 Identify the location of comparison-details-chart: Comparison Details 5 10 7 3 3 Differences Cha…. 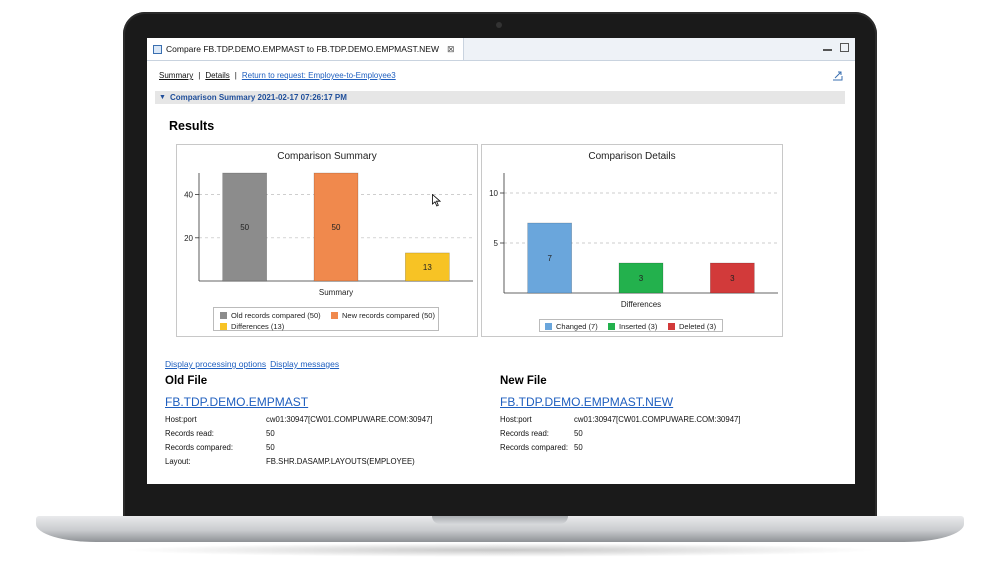
(632, 240).